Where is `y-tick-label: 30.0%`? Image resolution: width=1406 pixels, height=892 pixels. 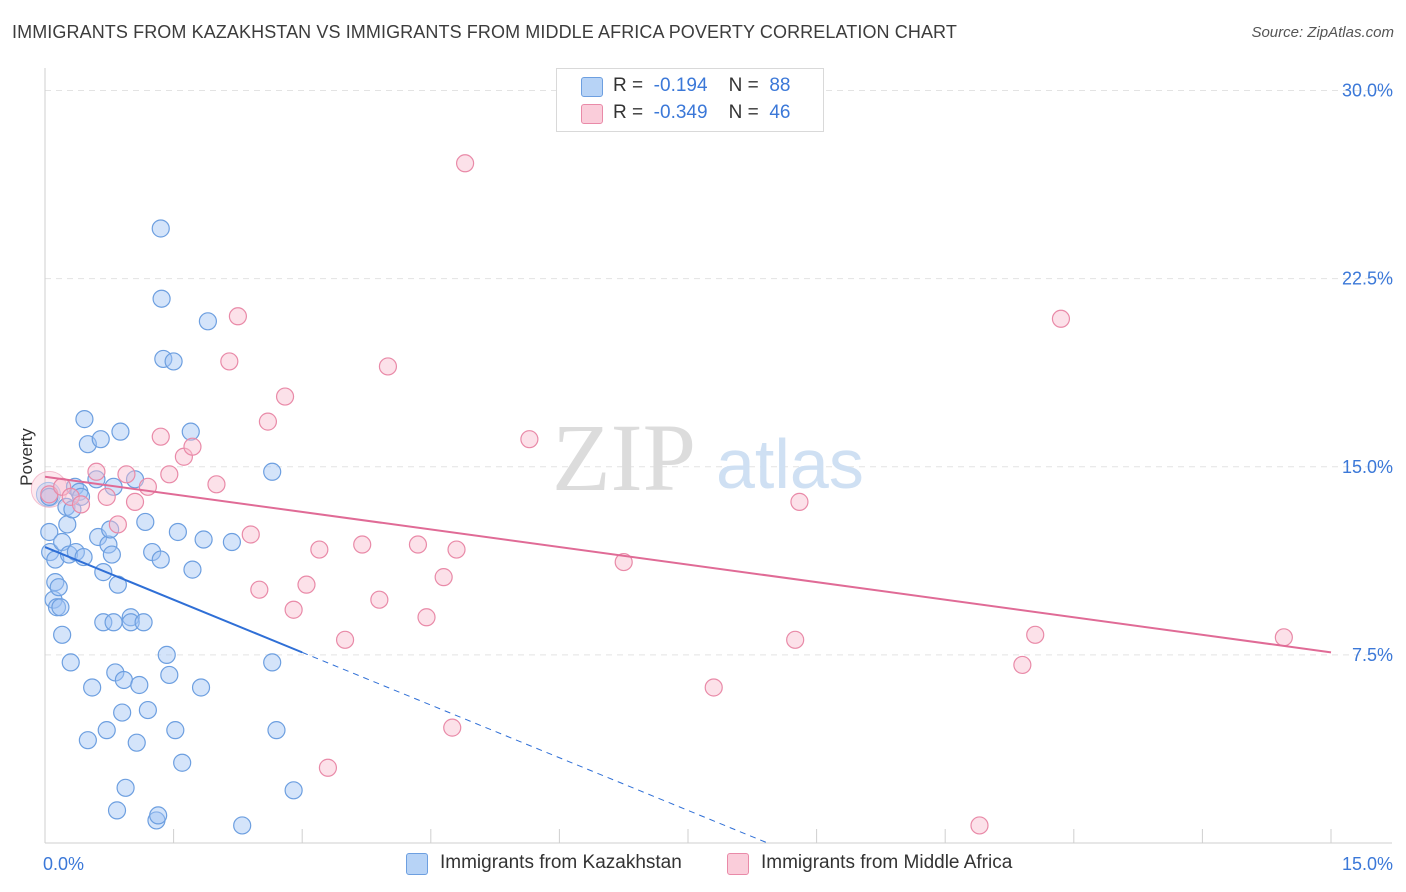
y-tick-label: 30.0% is located at coordinates (1367, 91).